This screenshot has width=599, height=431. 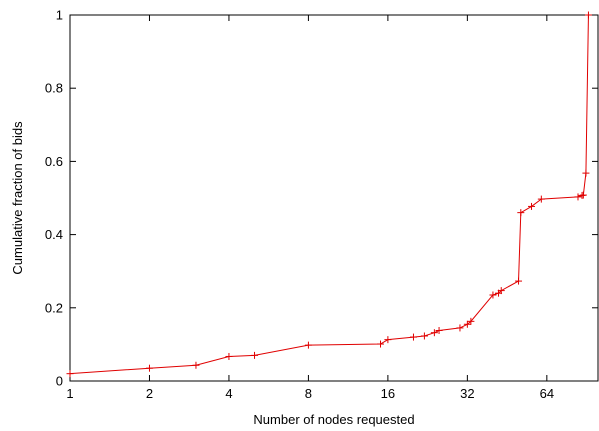 I want to click on x-axis-title: Number of nodes requested, so click(x=333, y=419).